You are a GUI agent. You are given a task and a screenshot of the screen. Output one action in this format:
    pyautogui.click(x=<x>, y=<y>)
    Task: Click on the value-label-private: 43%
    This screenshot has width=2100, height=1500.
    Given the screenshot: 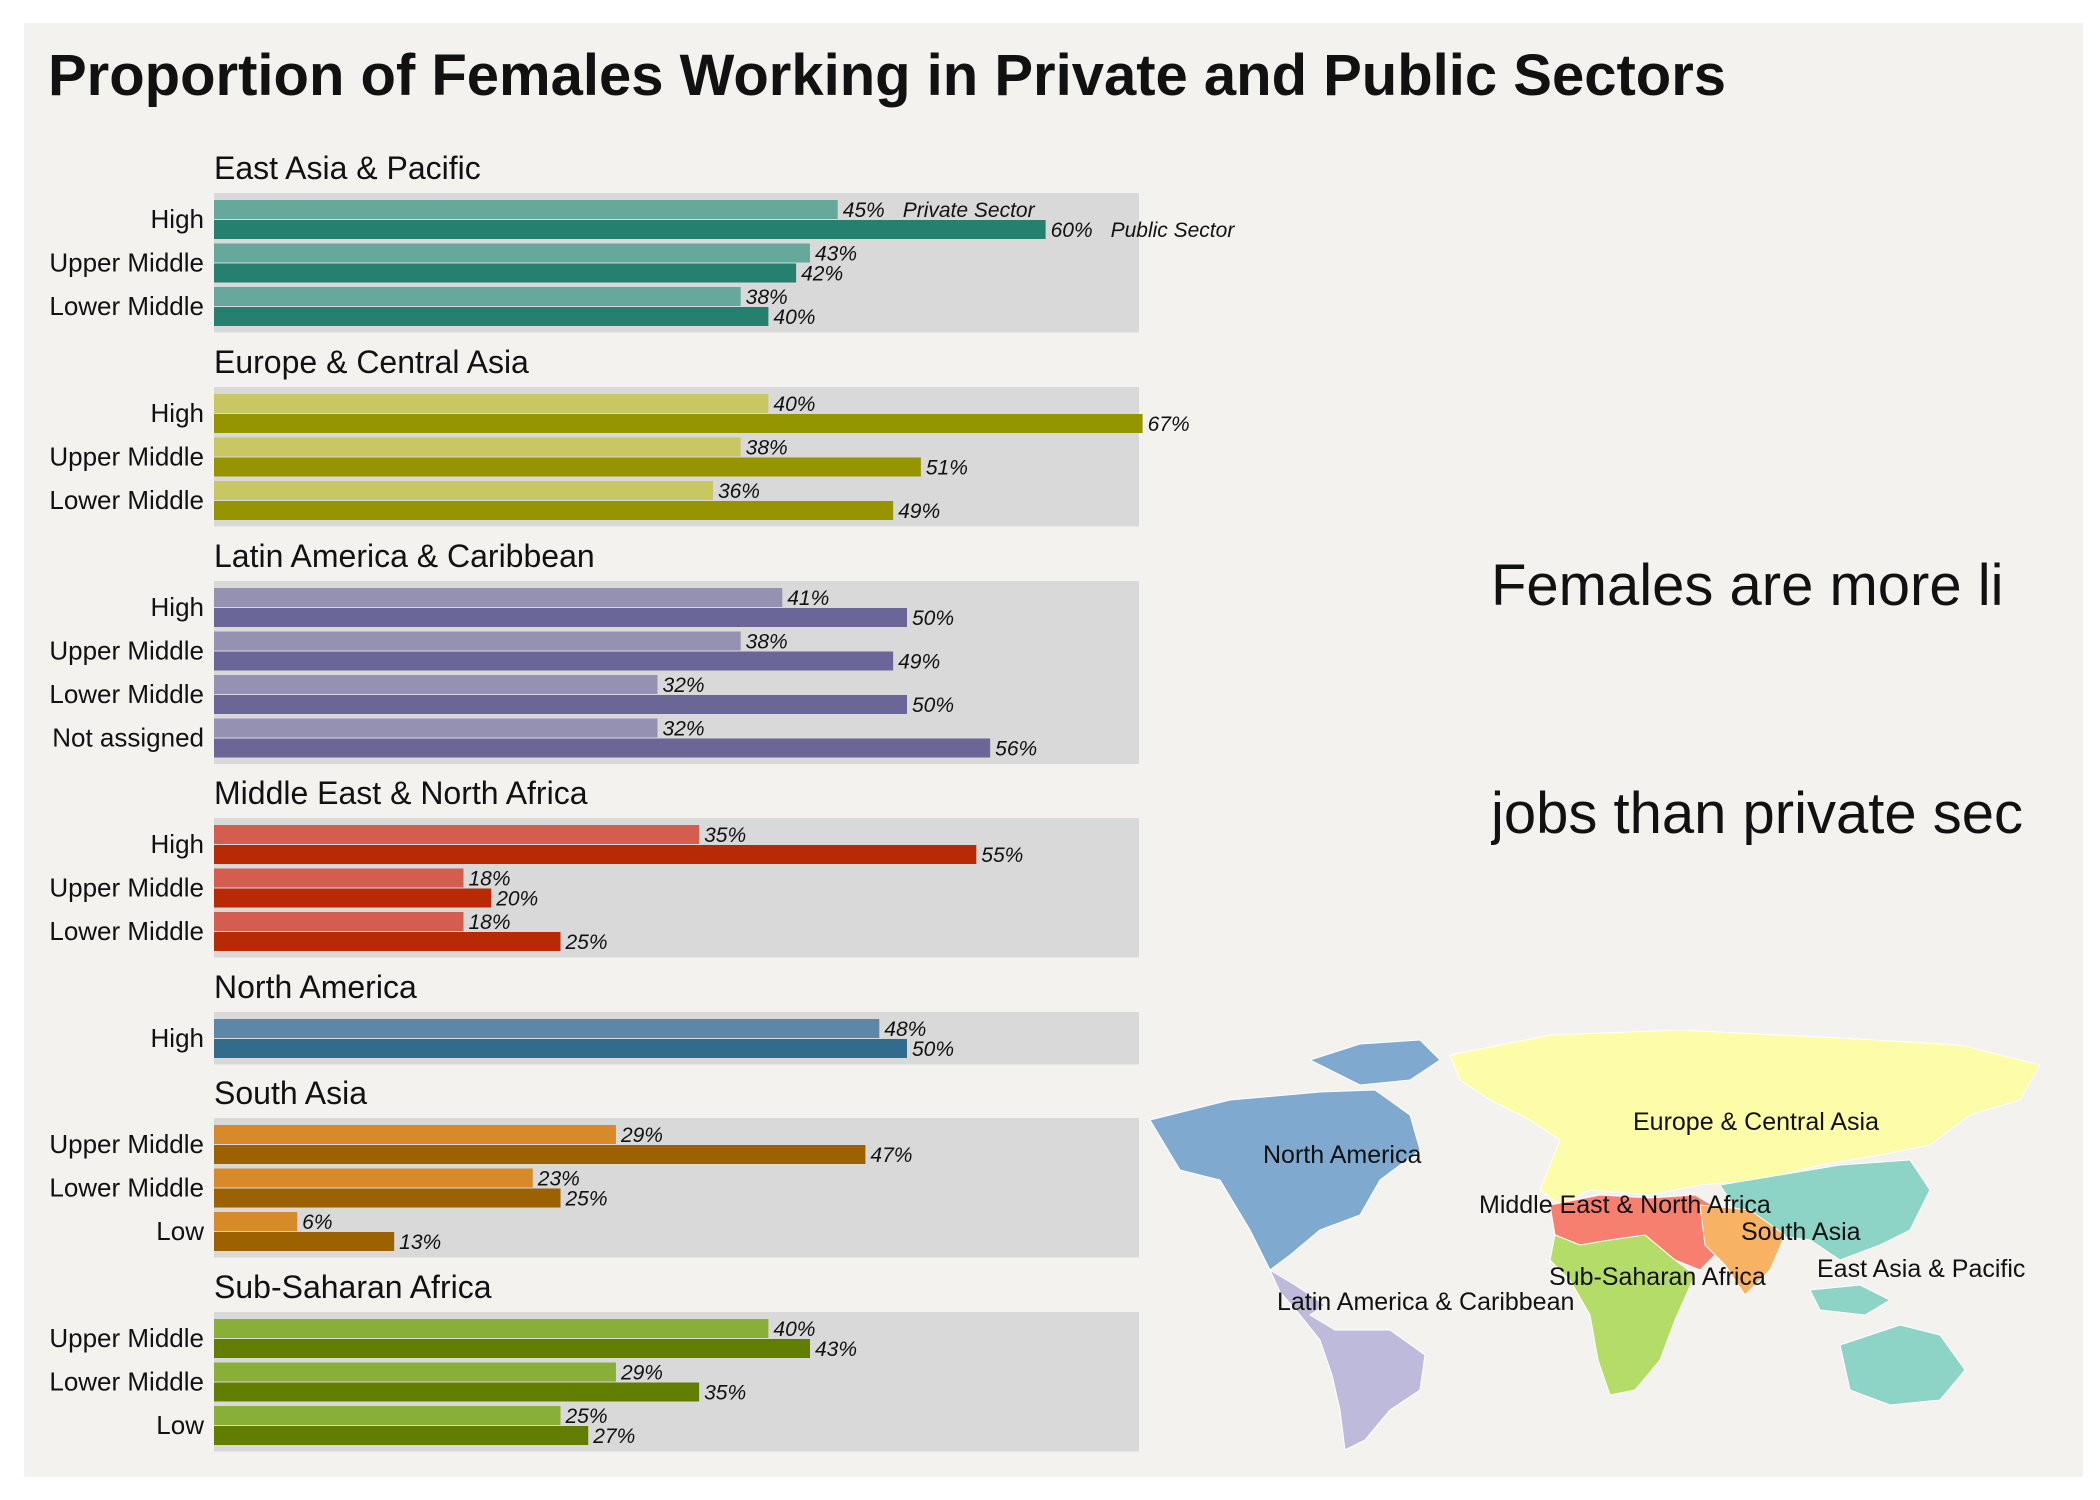 What is the action you would take?
    pyautogui.click(x=836, y=254)
    